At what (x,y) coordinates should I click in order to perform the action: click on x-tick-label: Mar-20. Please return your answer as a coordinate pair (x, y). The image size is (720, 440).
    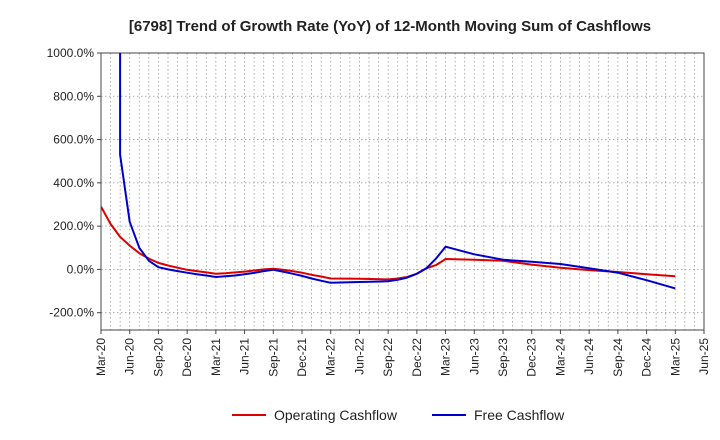
    Looking at the image, I should click on (101, 357).